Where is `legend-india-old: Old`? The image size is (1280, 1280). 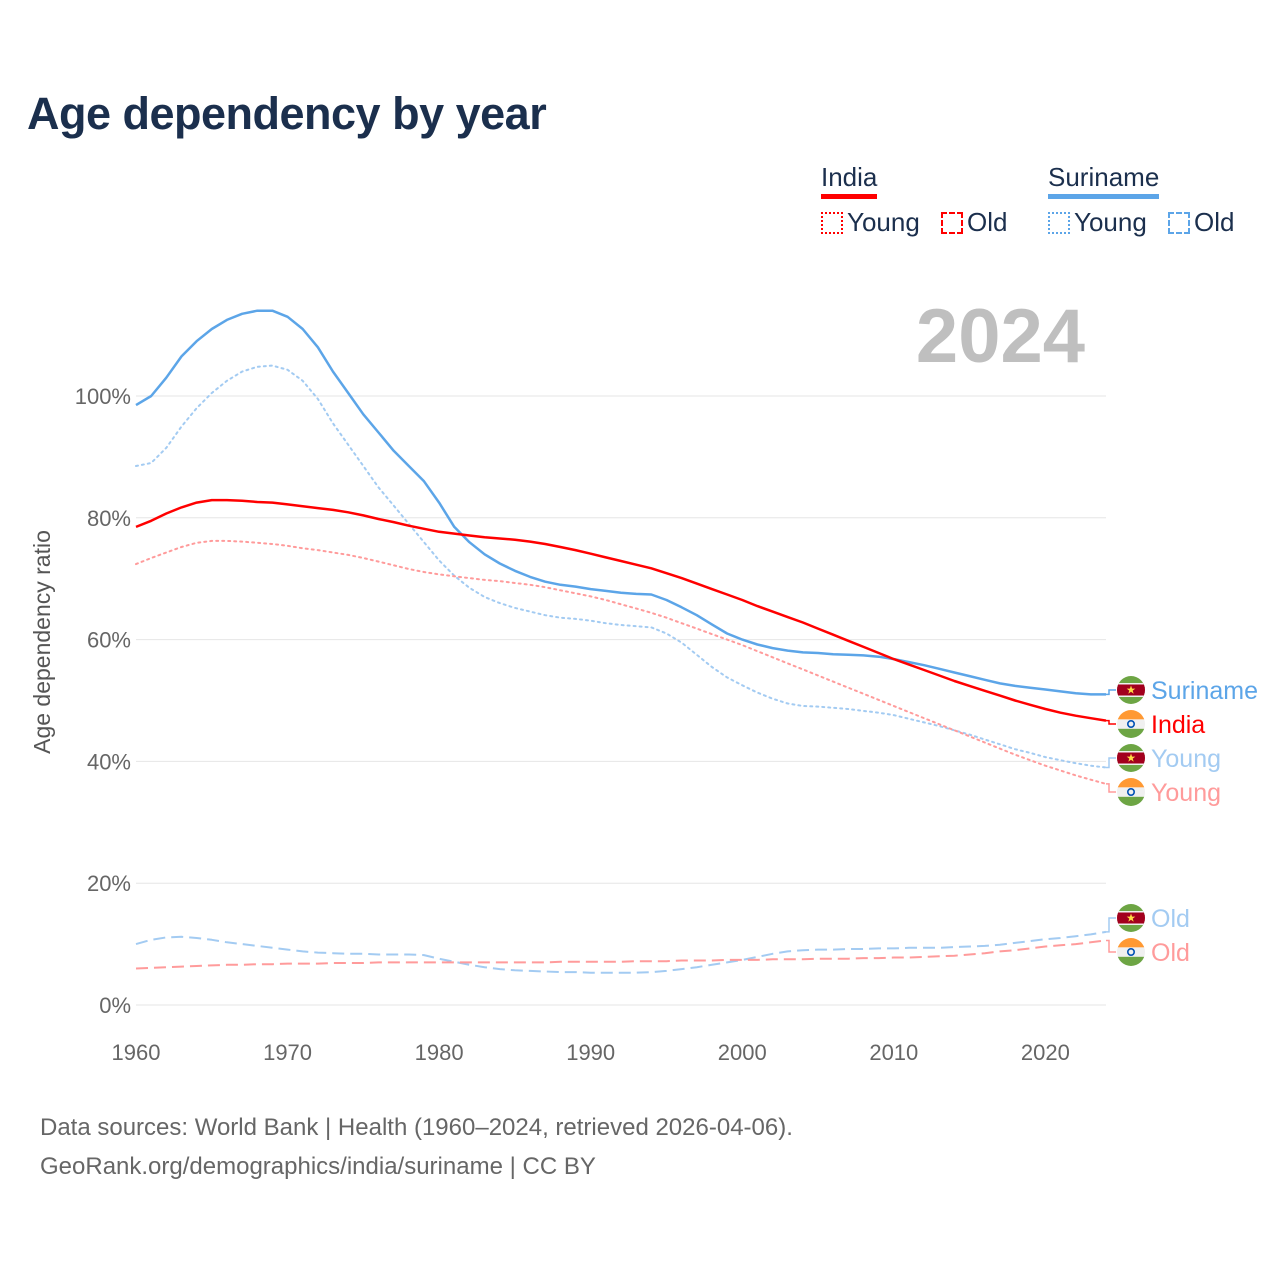
legend-india-old: Old is located at coordinates (974, 222).